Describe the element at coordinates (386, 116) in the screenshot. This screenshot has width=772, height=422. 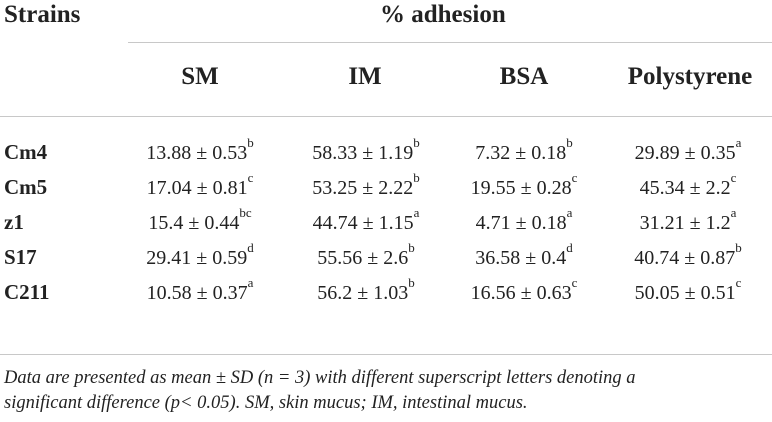
I see `header-bottom-rule` at that location.